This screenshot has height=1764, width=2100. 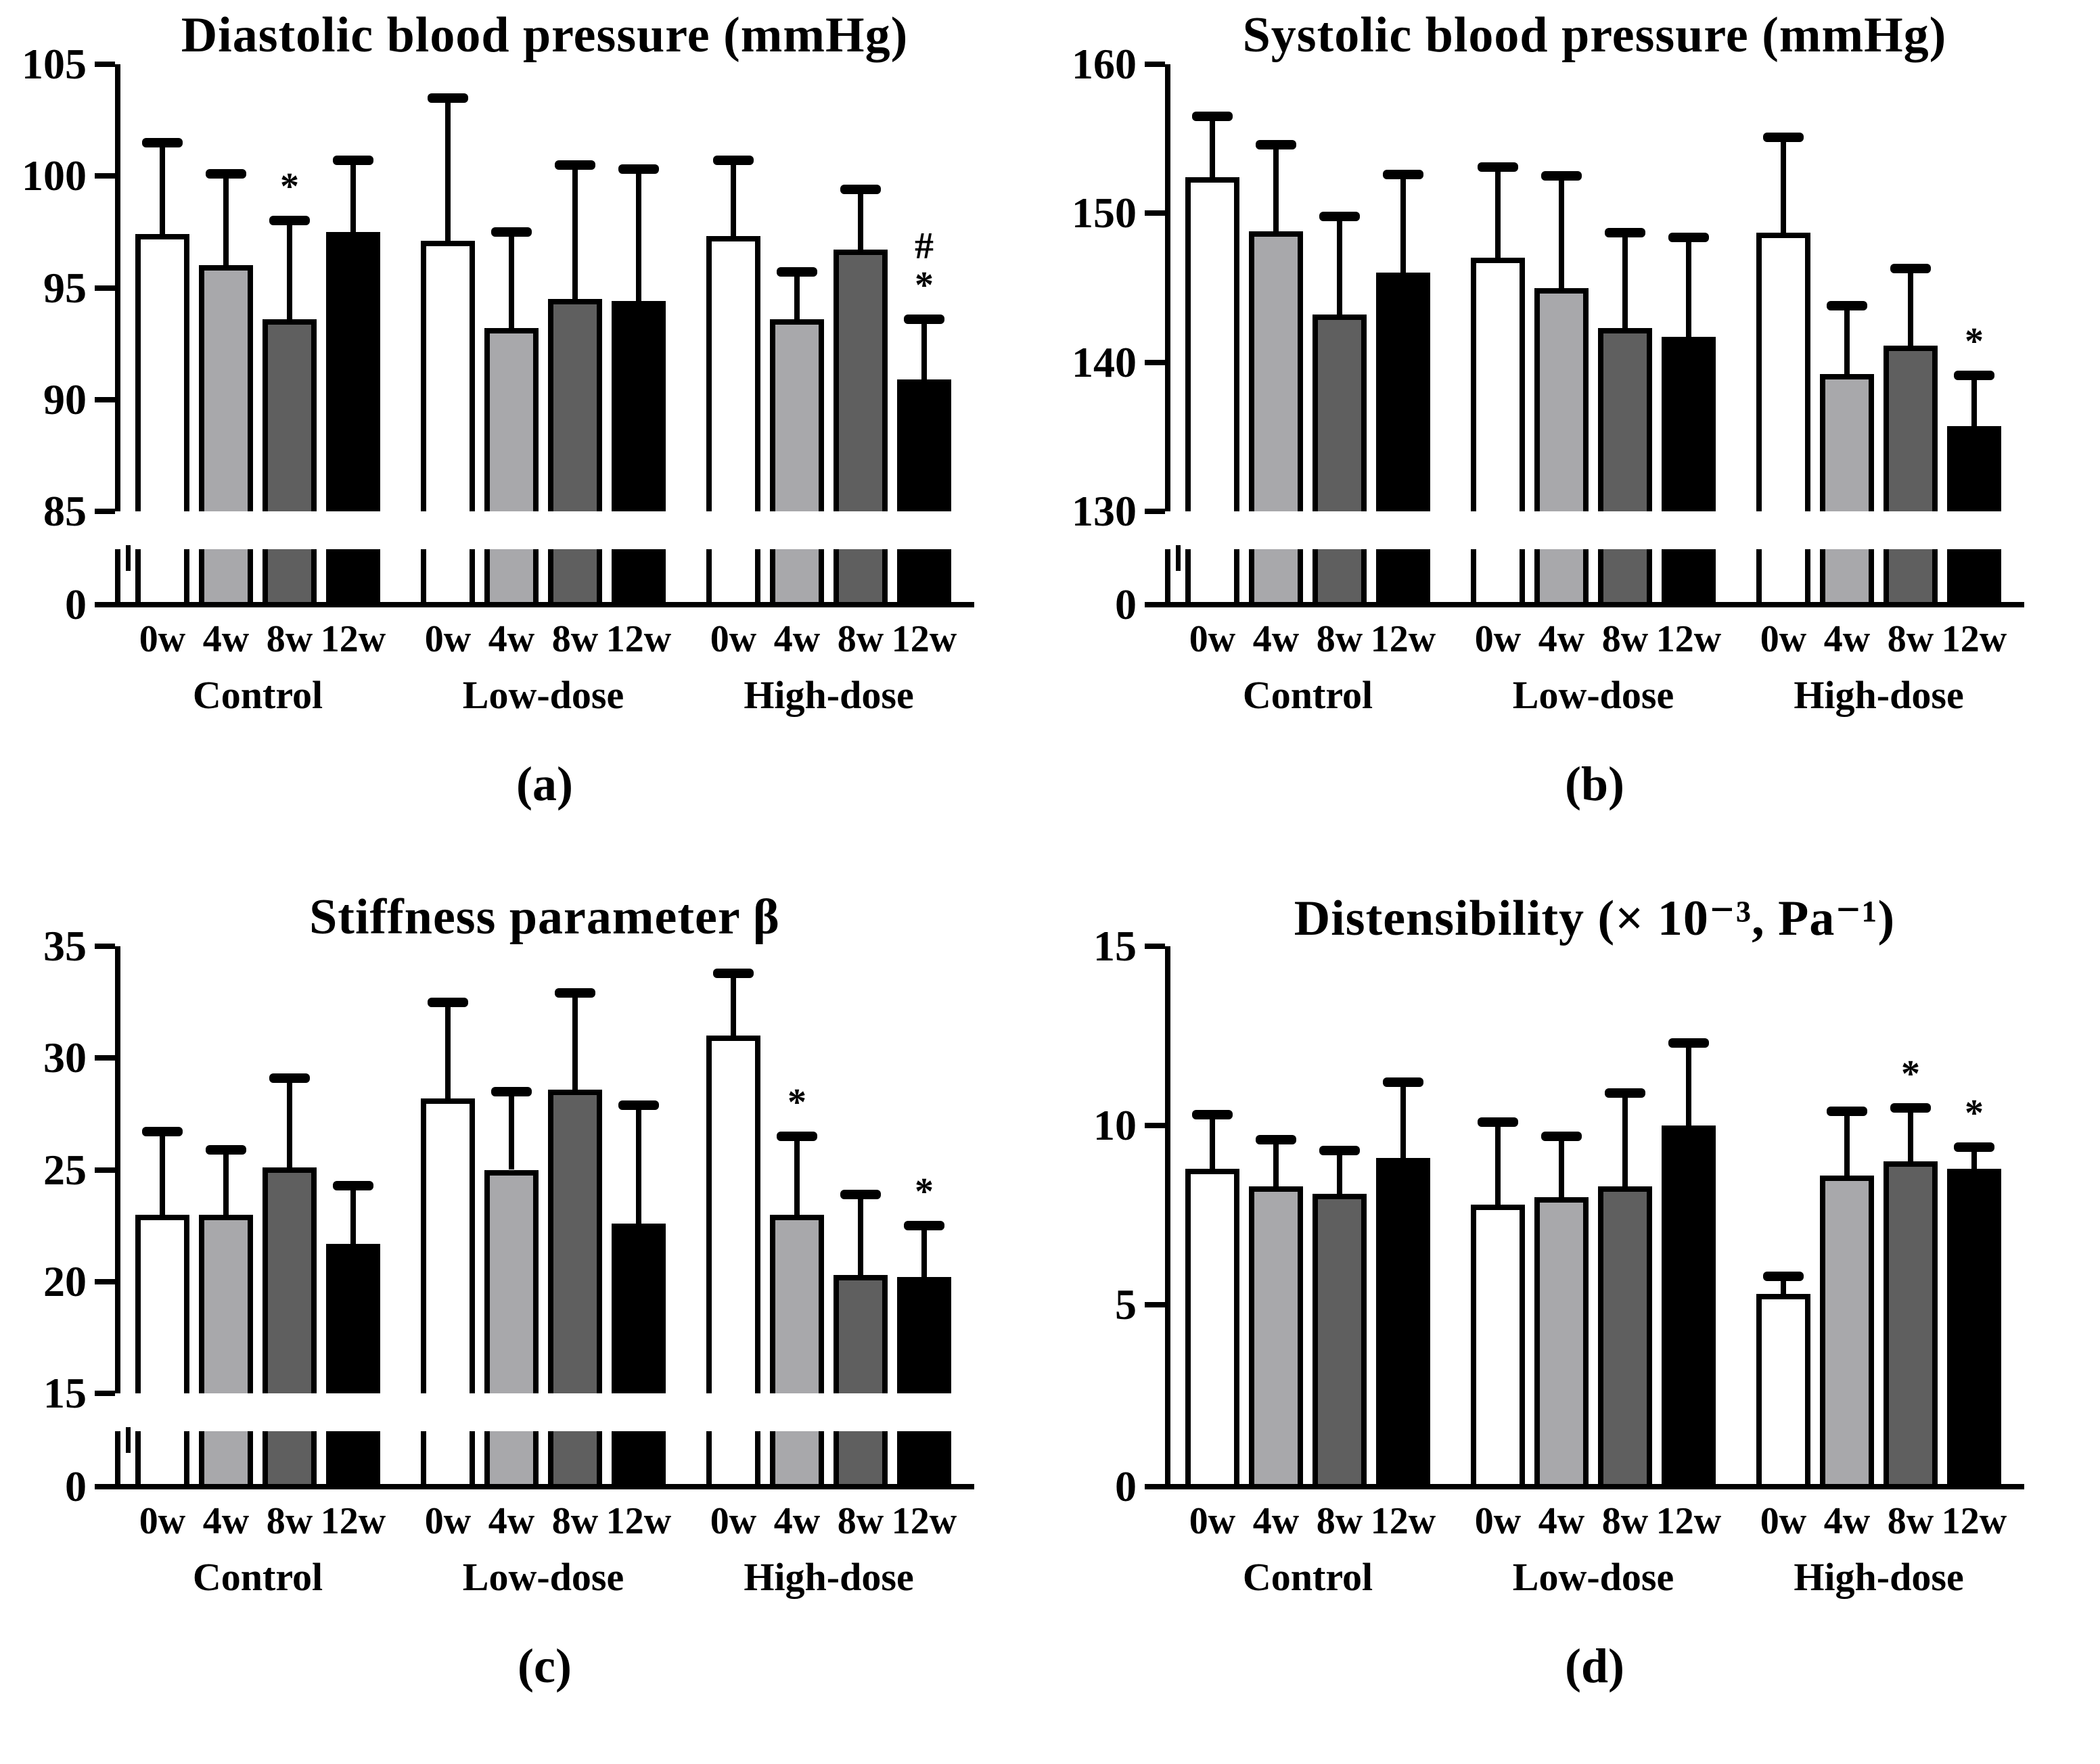 What do you see at coordinates (1104, 511) in the screenshot?
I see `y-axis-tick-label: 130` at bounding box center [1104, 511].